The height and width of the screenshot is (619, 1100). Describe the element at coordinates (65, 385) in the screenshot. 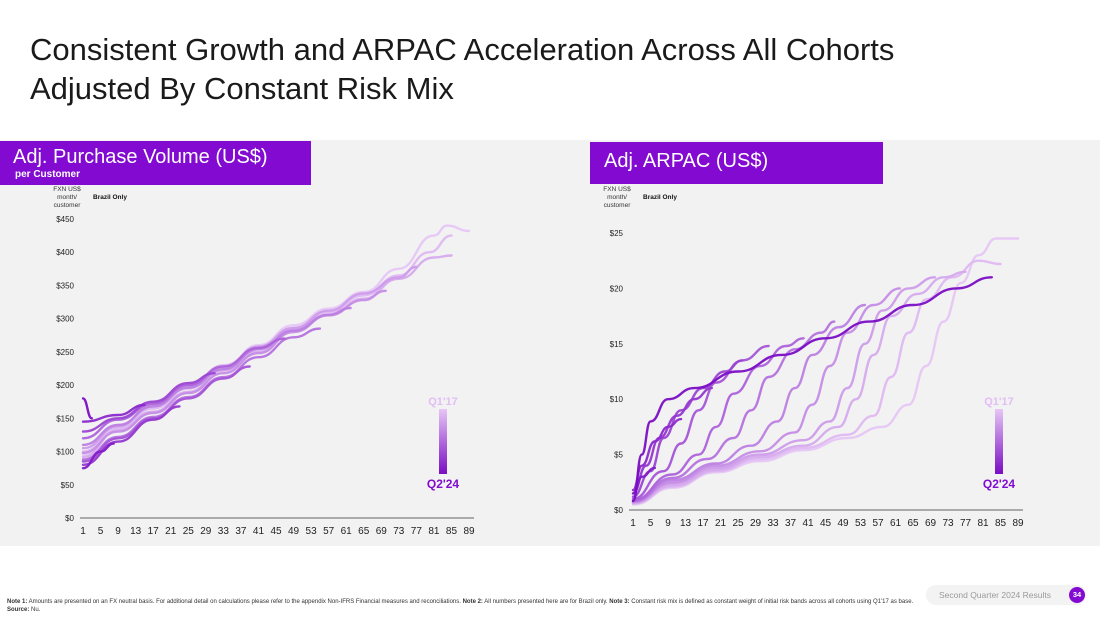

I see `y-tick-label: $200` at that location.